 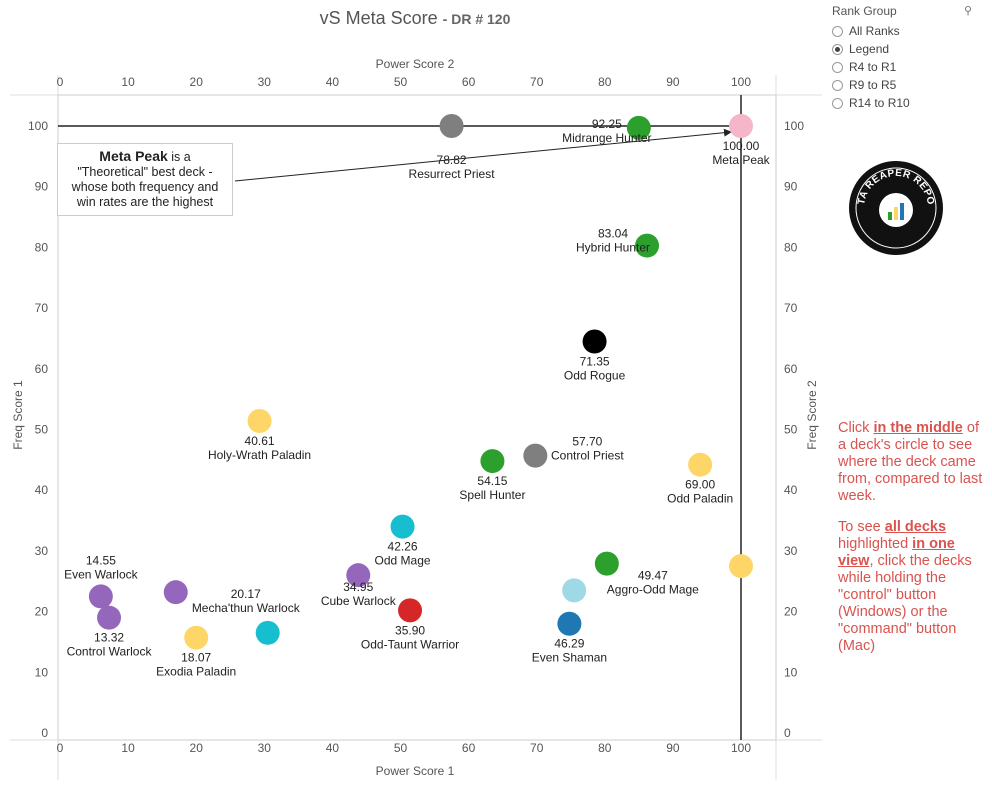 What do you see at coordinates (537, 748) in the screenshot?
I see `x-tick-label-bottom: 70` at bounding box center [537, 748].